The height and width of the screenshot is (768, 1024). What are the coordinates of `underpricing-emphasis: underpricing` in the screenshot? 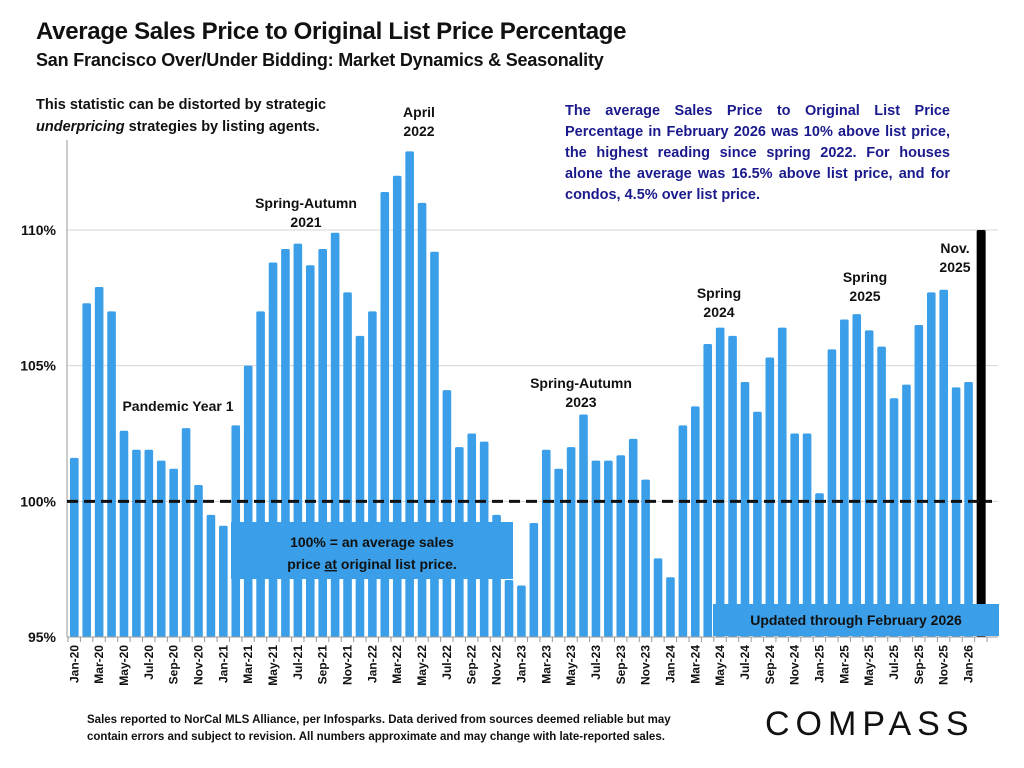 It's located at (80, 127).